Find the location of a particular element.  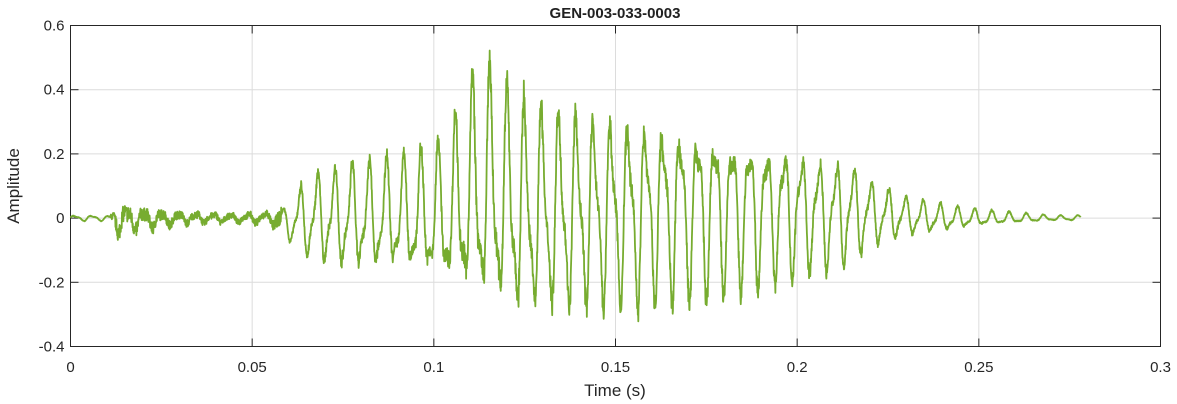

x-tick-label: 0.15 is located at coordinates (615, 367).